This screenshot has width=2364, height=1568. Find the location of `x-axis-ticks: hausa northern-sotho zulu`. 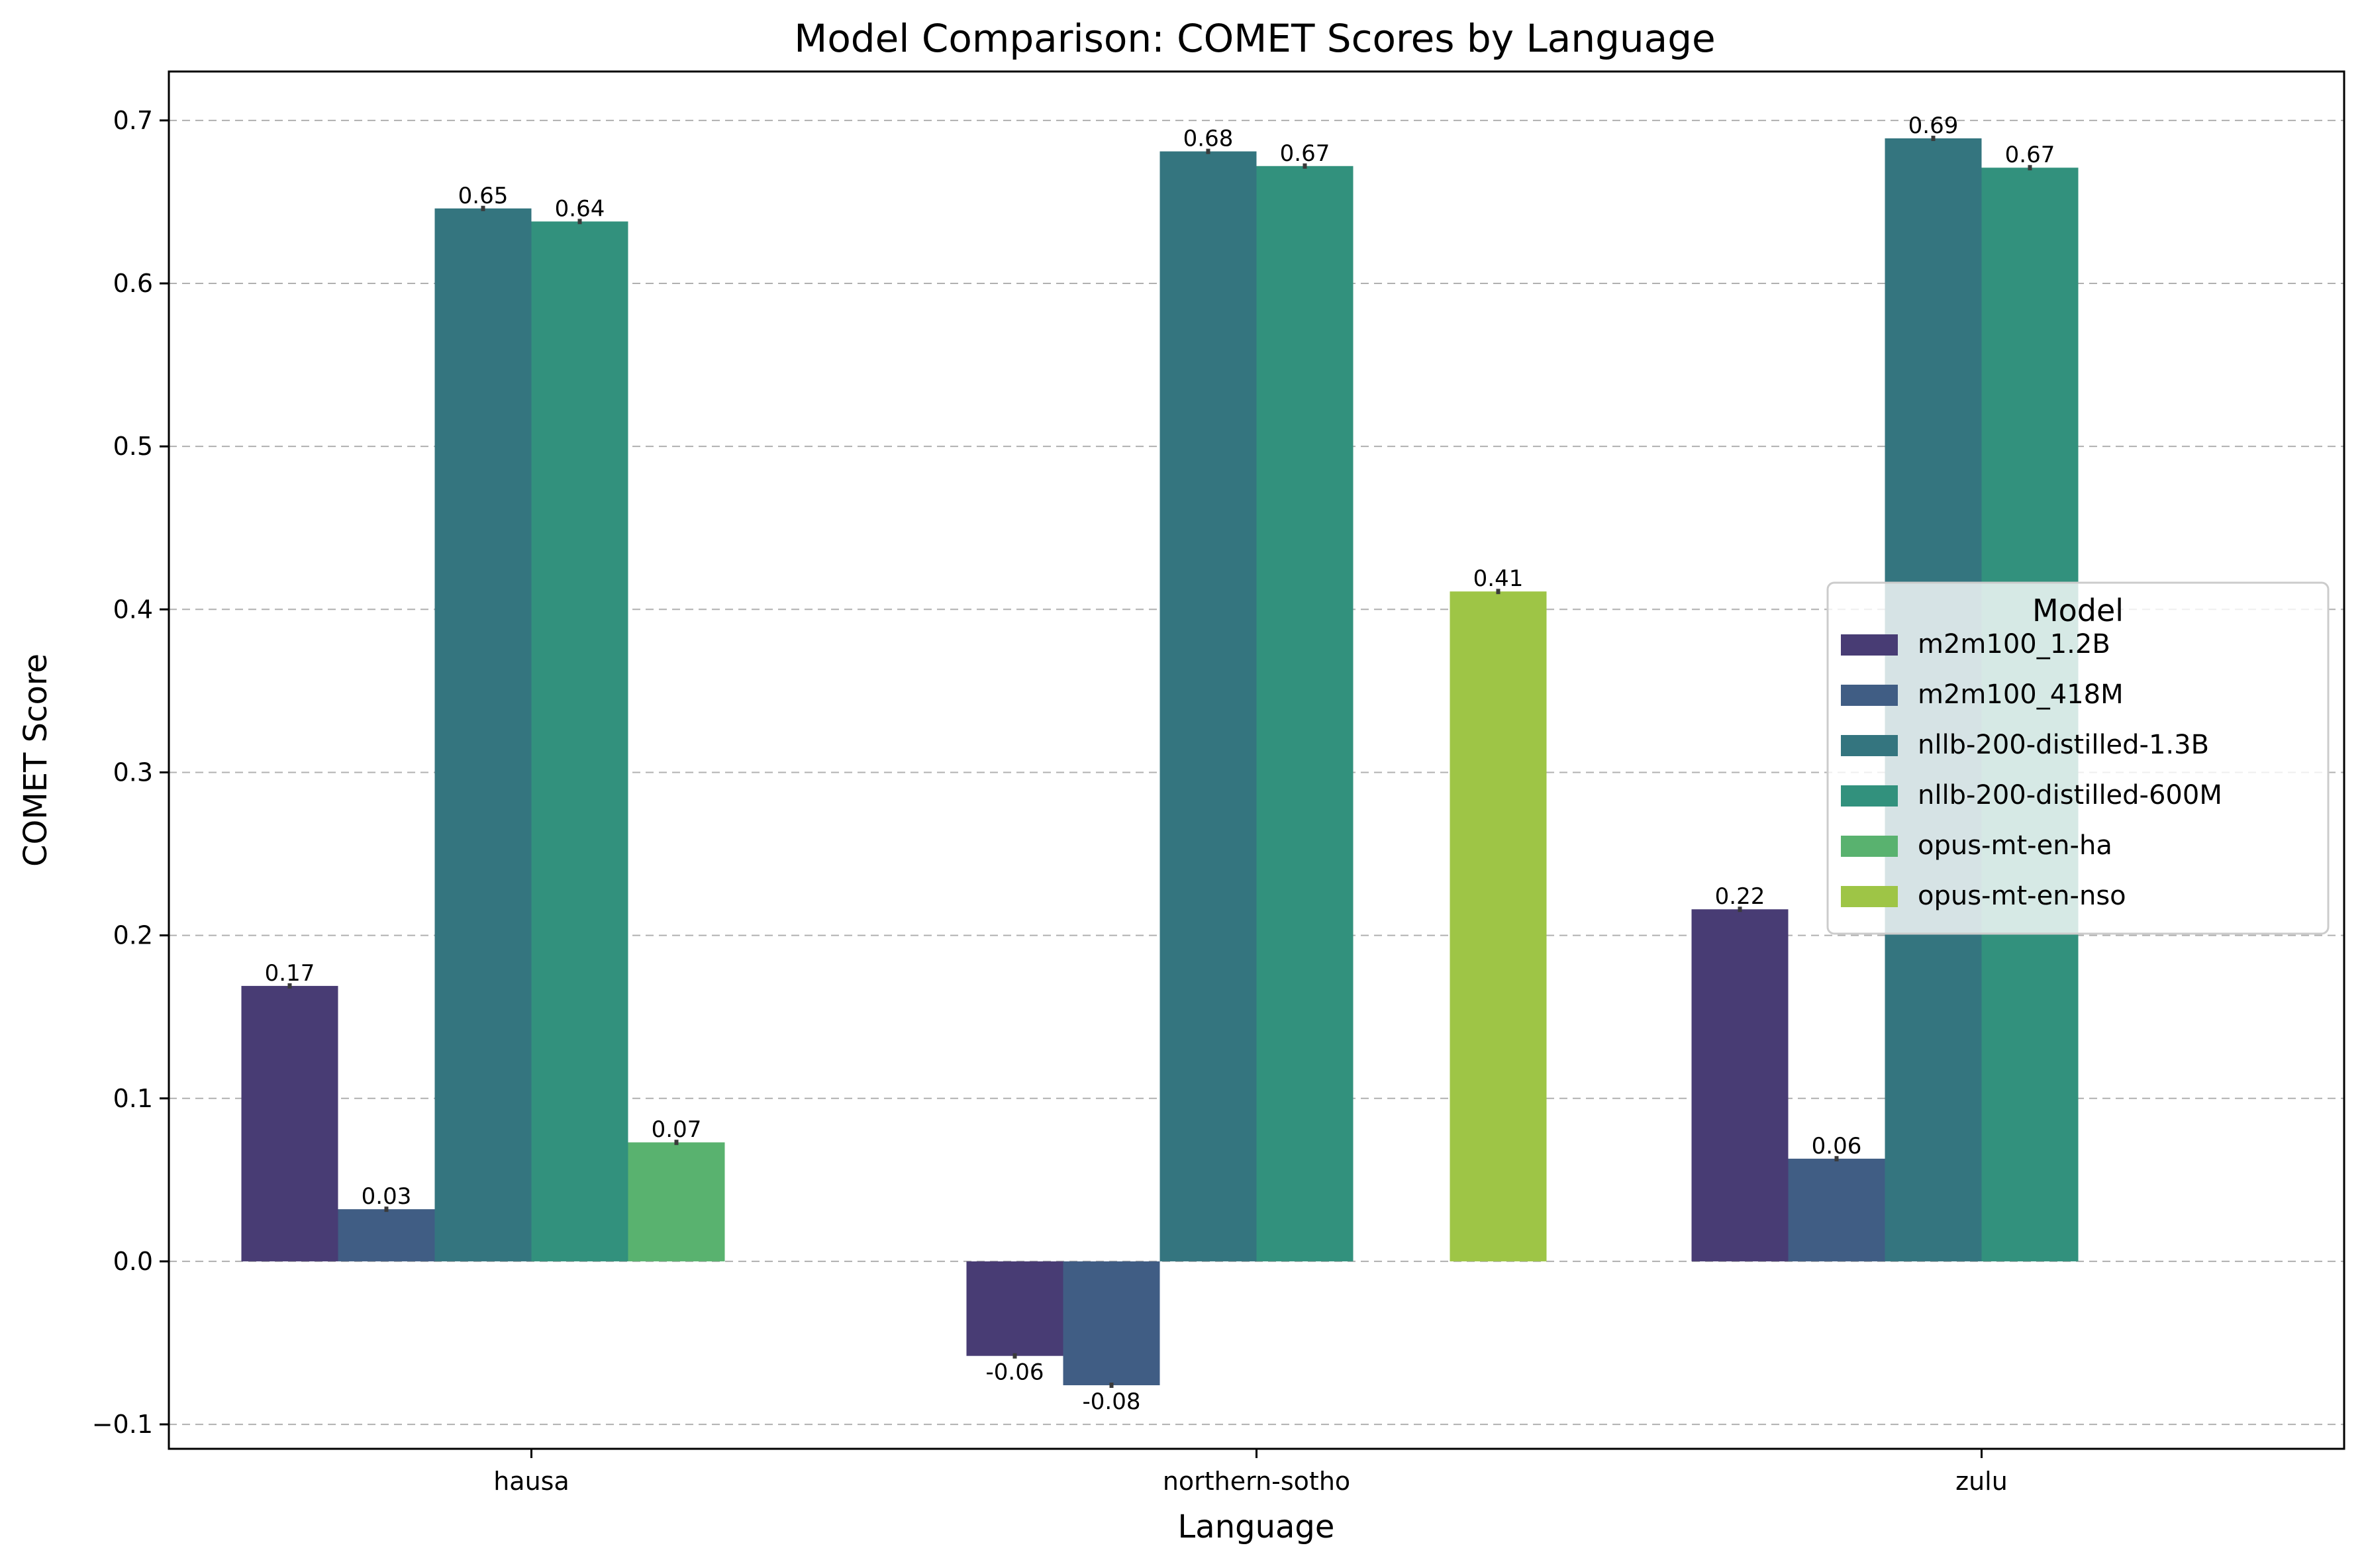

x-axis-ticks: hausa northern-sotho zulu is located at coordinates (1250, 1472).